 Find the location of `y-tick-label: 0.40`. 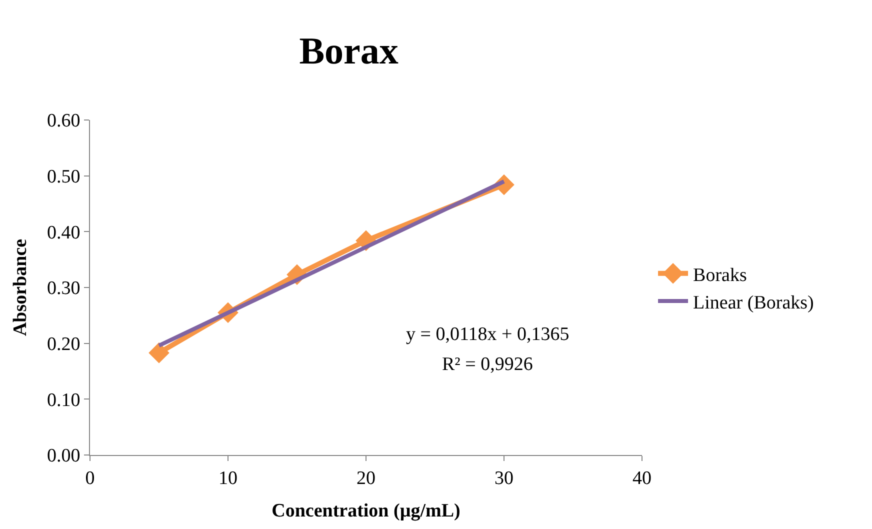

y-tick-label: 0.40 is located at coordinates (63, 233).